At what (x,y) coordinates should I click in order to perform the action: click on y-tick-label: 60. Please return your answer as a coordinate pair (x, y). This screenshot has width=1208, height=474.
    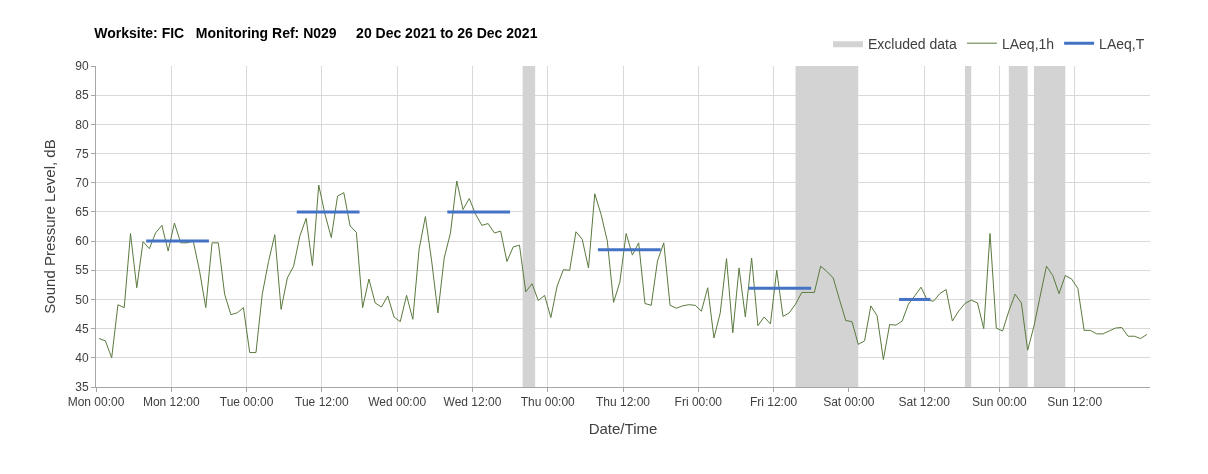
    Looking at the image, I should click on (82, 241).